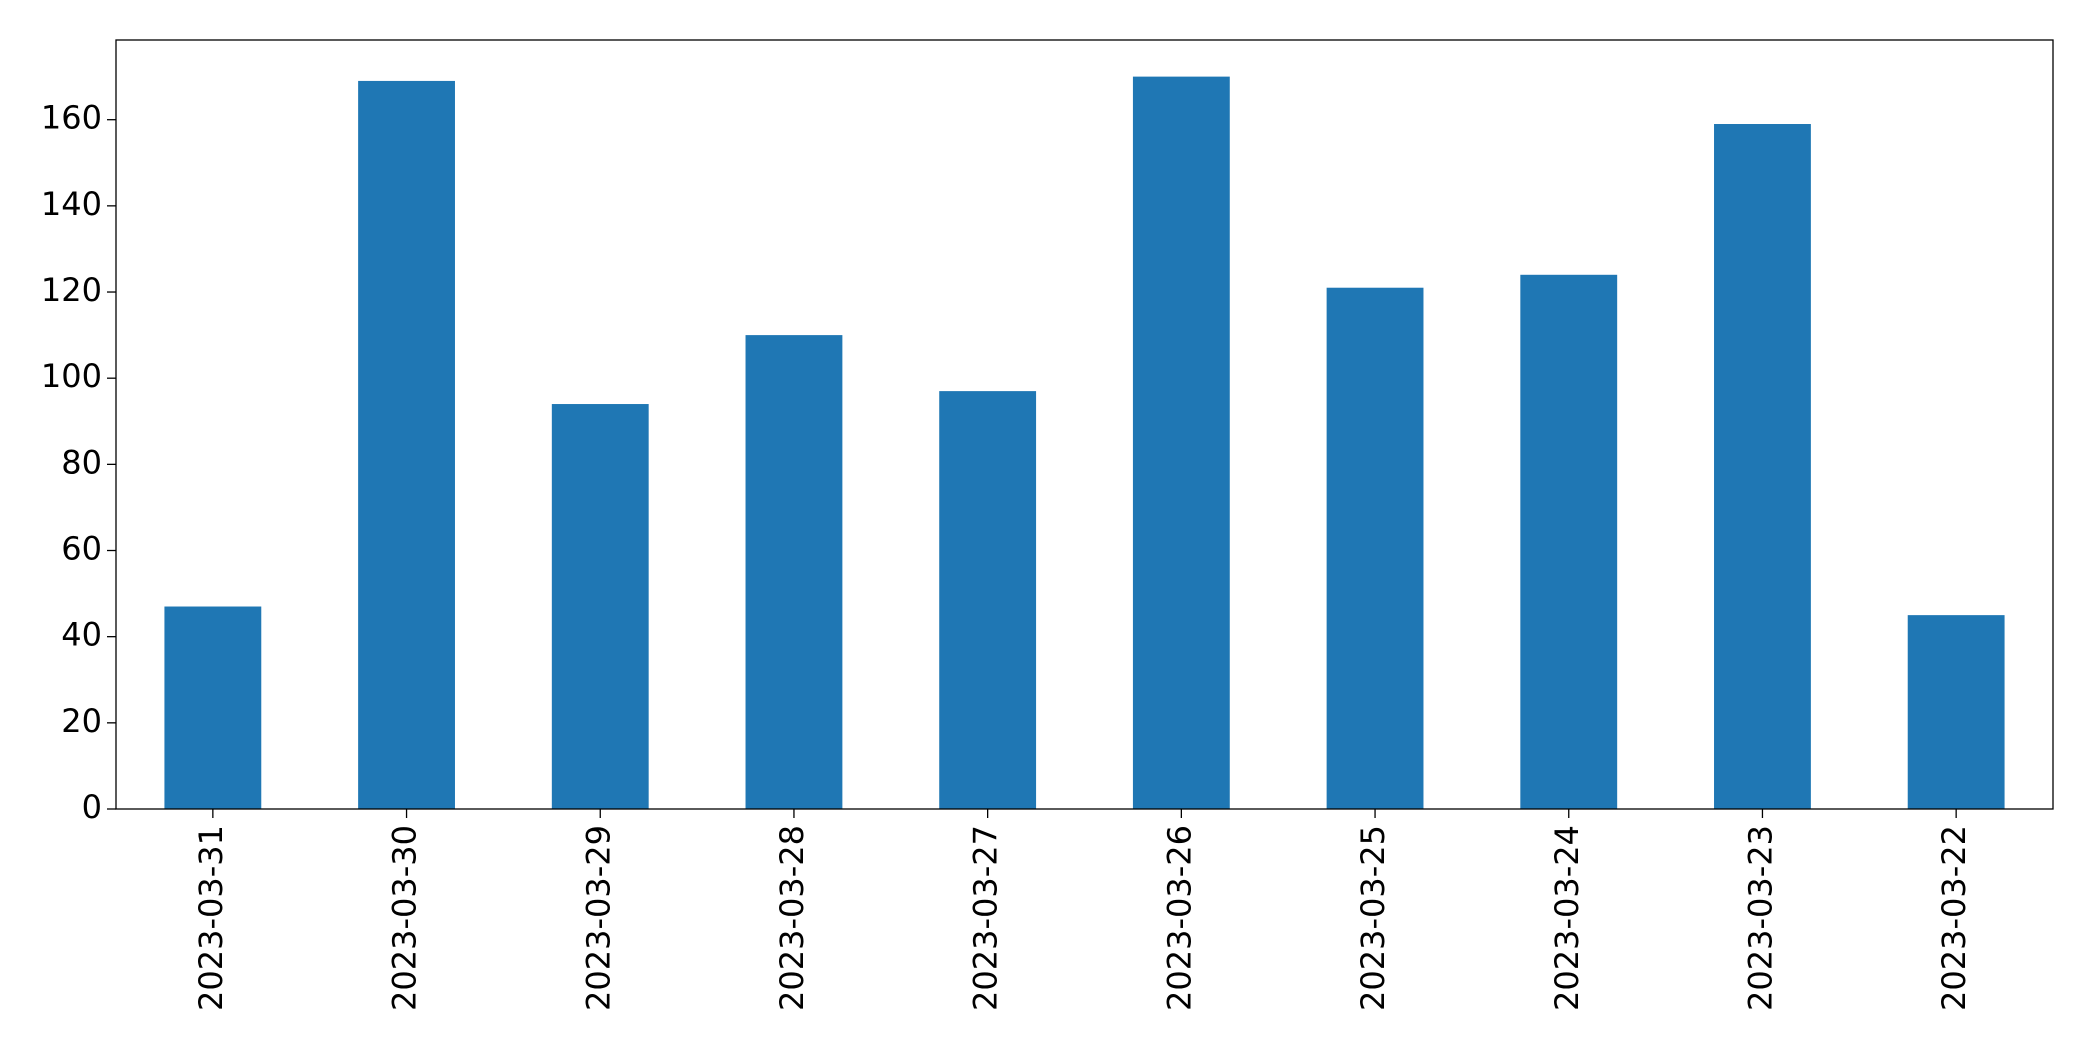  Describe the element at coordinates (986, 918) in the screenshot. I see `x-tick-label: 2023-03-27` at that location.